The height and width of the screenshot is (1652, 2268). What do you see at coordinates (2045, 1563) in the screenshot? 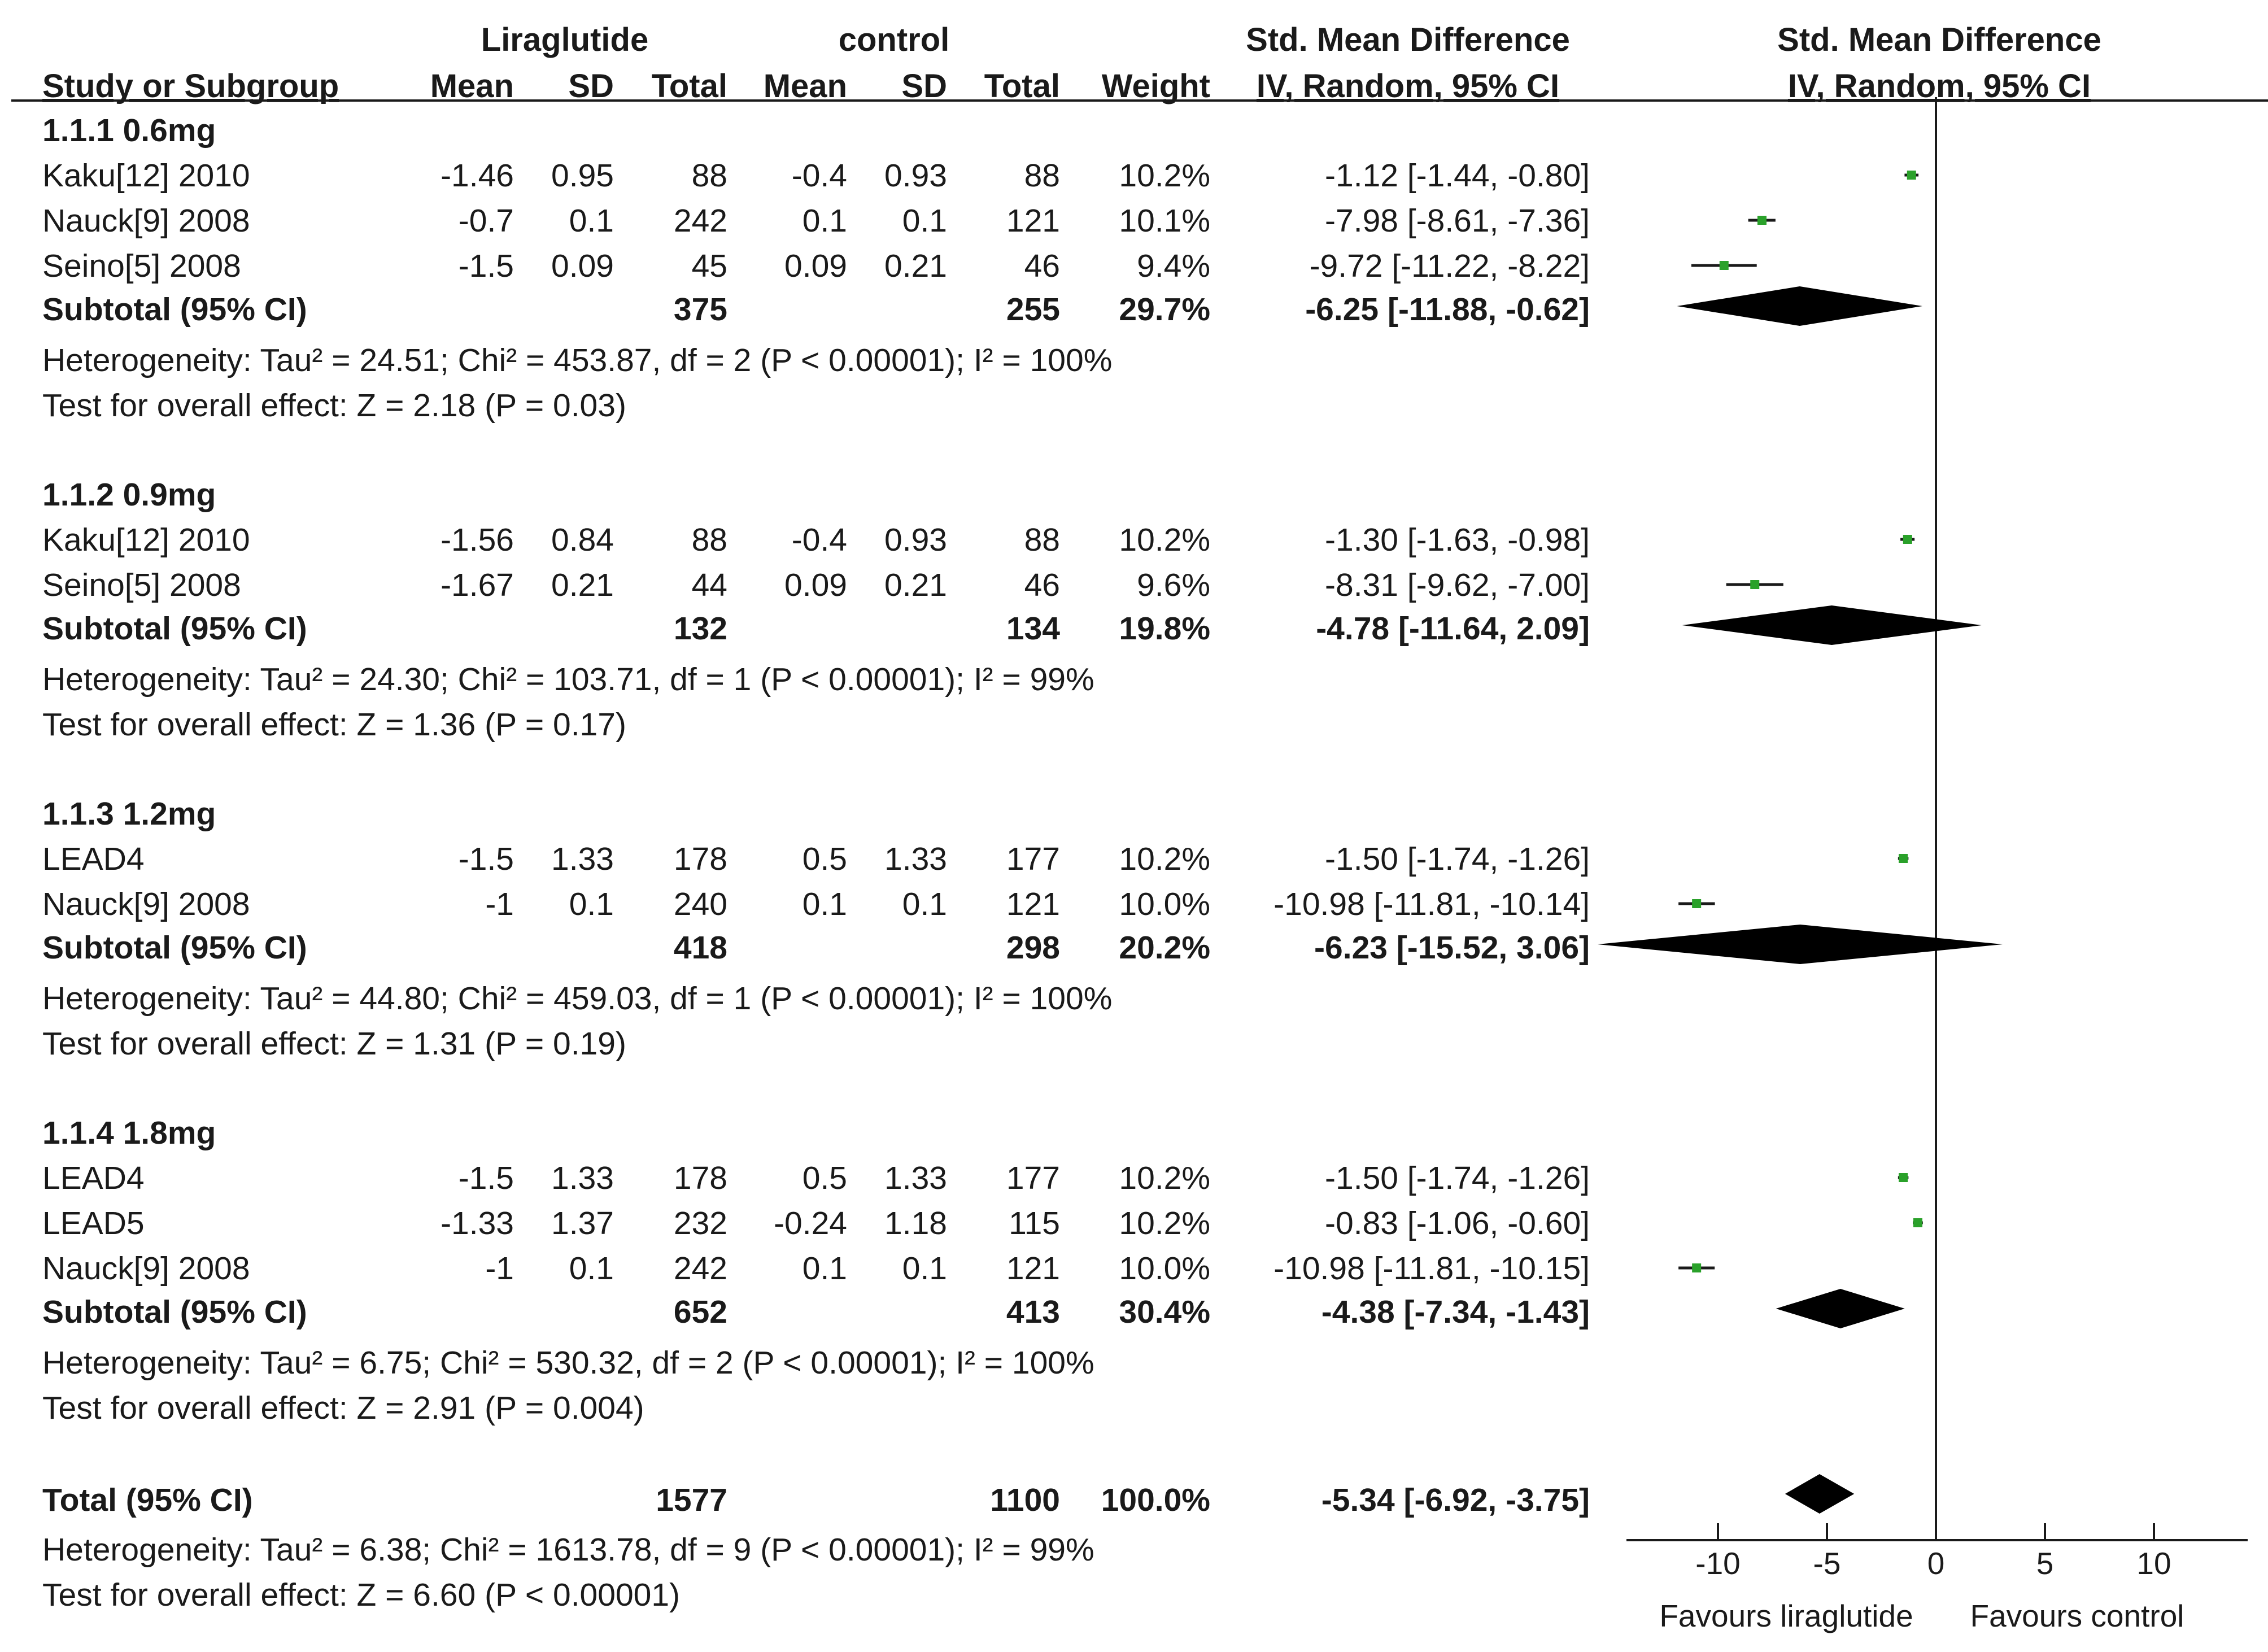
I see `x-tick-label-3: 5` at bounding box center [2045, 1563].